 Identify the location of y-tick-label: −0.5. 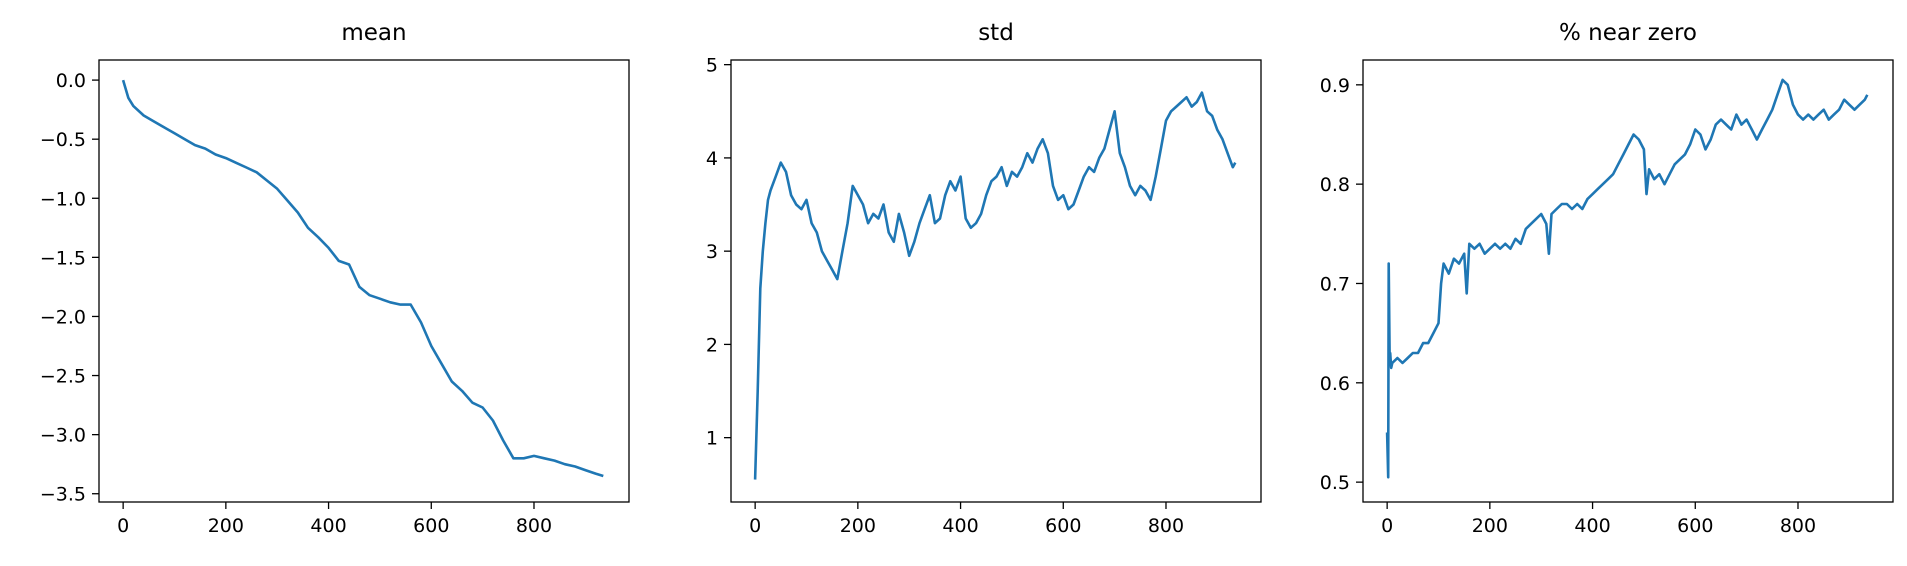
(63, 140).